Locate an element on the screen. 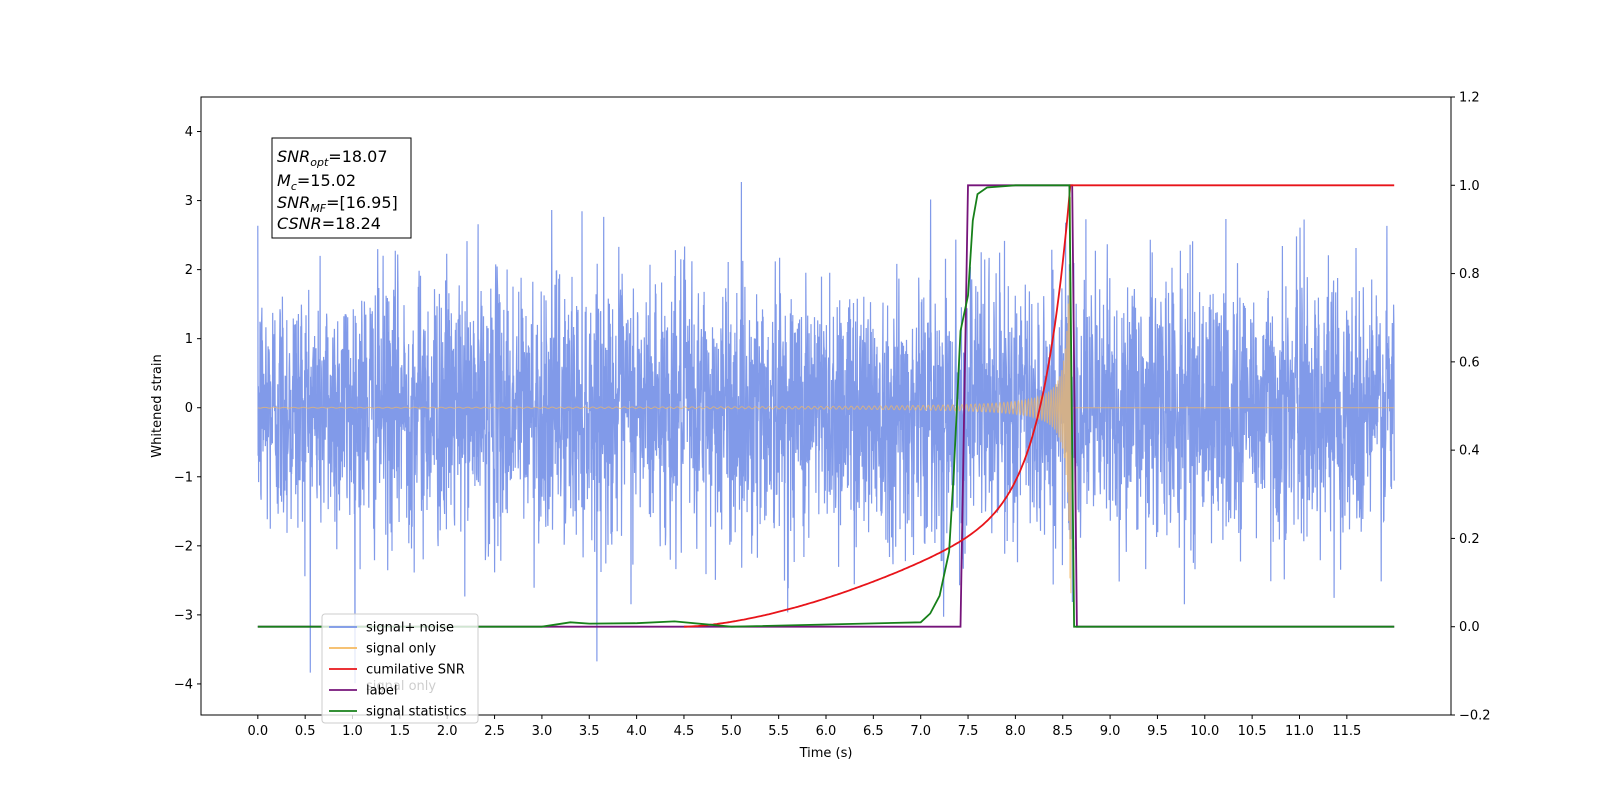 This screenshot has height=804, width=1600. y-axis-label: Whitened strain is located at coordinates (157, 405).